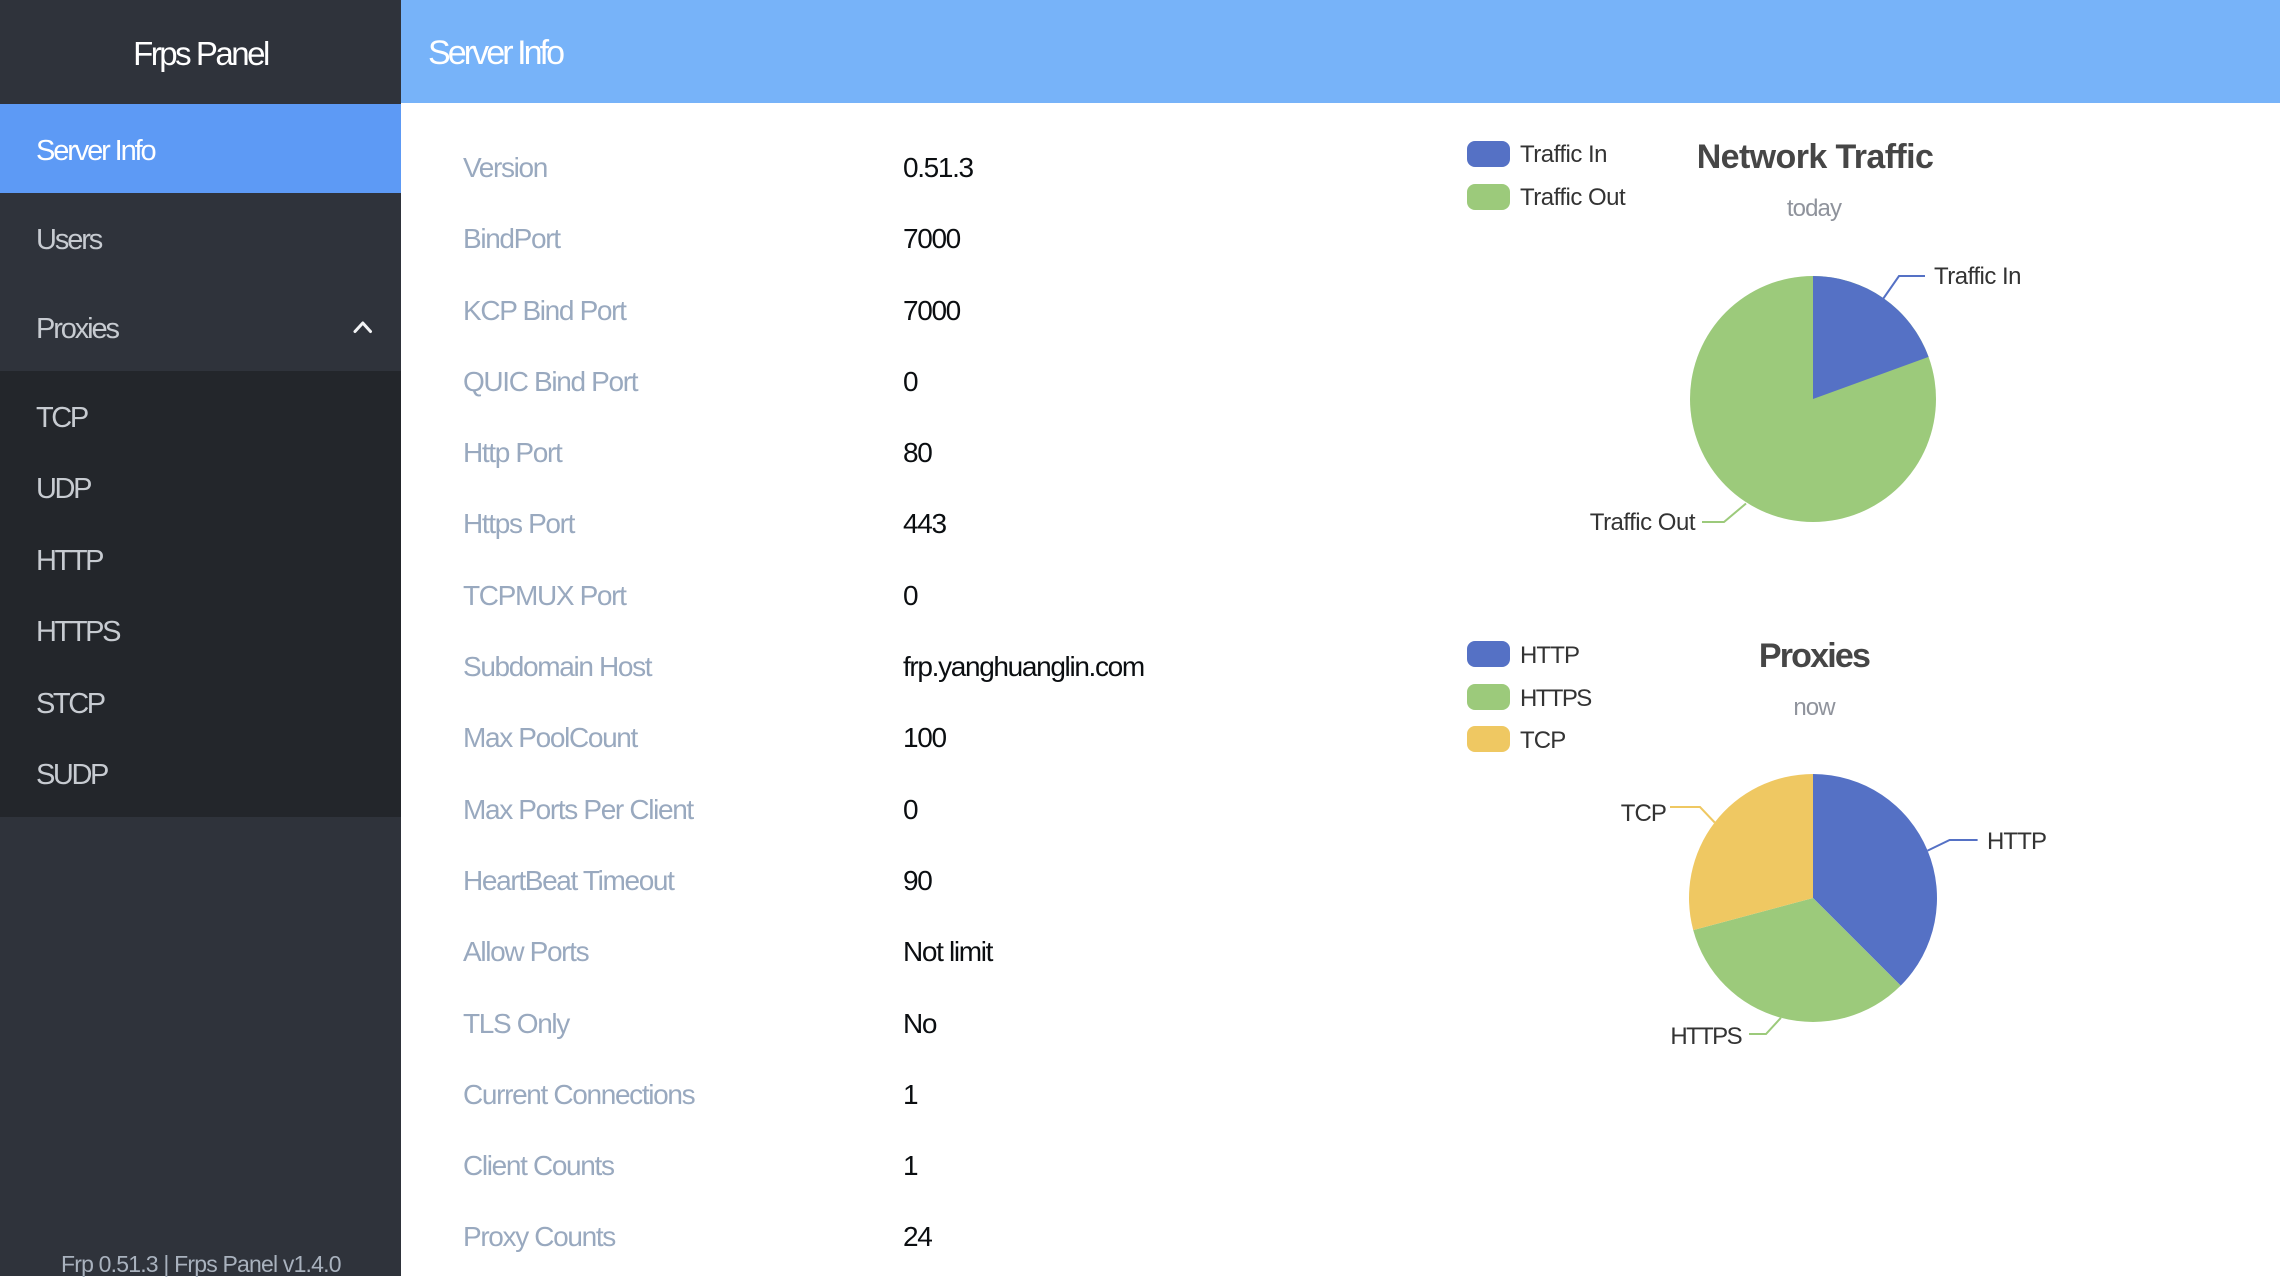  What do you see at coordinates (1814, 208) in the screenshot?
I see `svg-text: today` at bounding box center [1814, 208].